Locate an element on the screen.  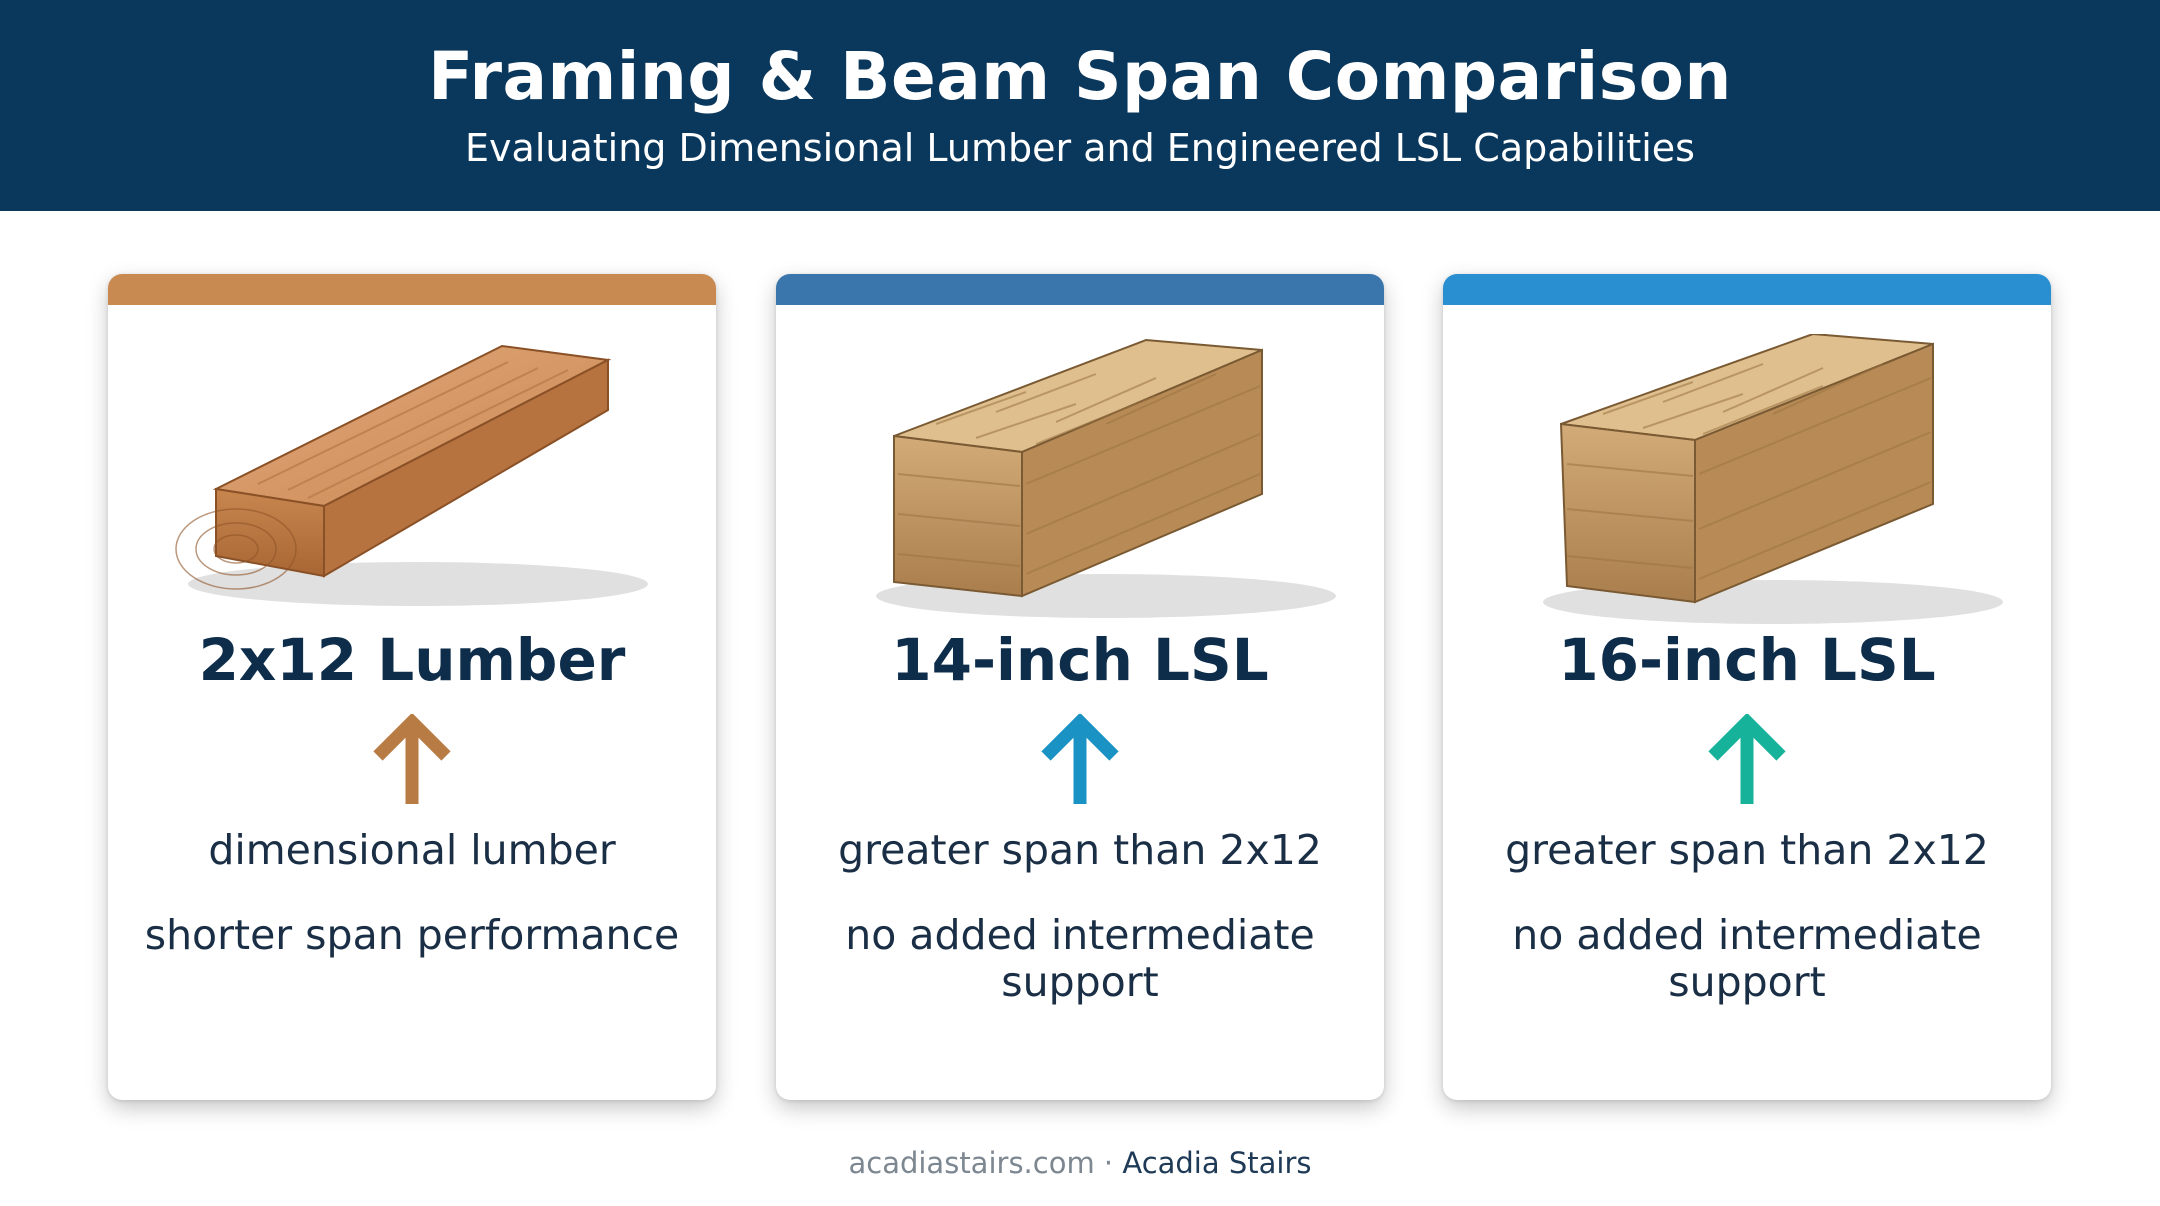
footer-credit: acadiastairs.com · Acadia Stairs is located at coordinates (1080, 1163).